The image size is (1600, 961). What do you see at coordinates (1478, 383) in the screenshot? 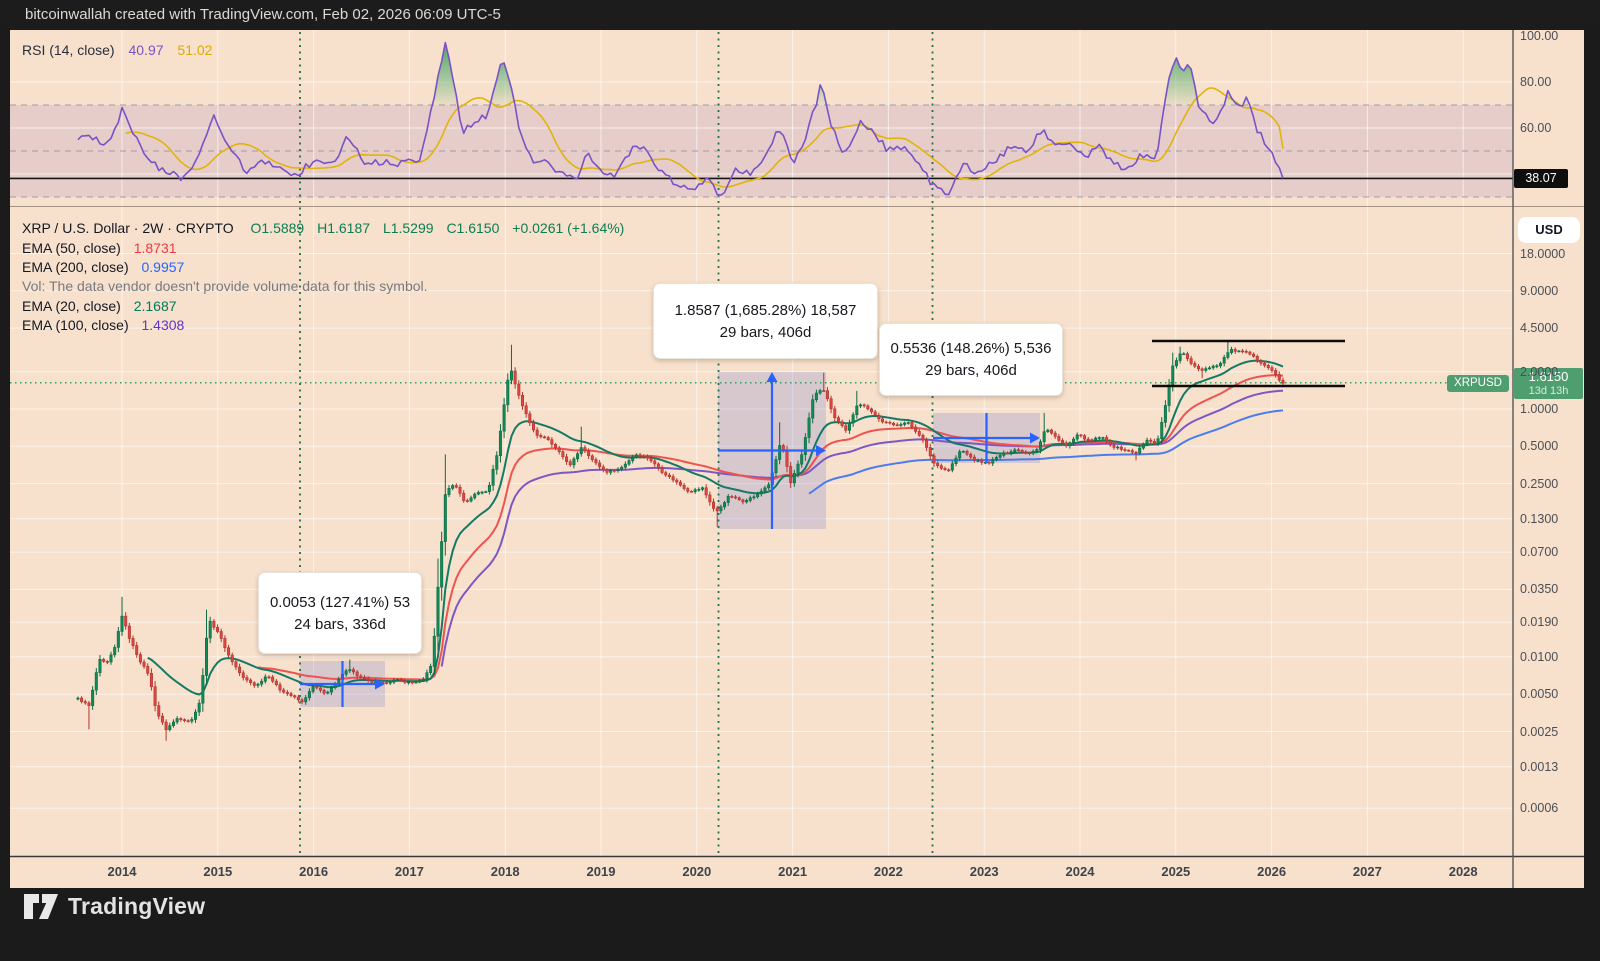
I see `symbol-price-label: XRPUSD` at bounding box center [1478, 383].